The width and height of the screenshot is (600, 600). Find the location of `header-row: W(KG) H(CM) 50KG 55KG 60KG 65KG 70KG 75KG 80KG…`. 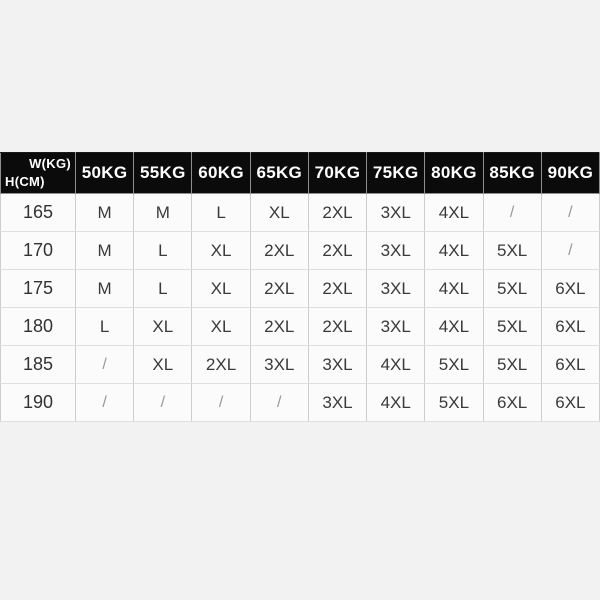

header-row: W(KG) H(CM) 50KG 55KG 60KG 65KG 70KG 75KG 80KG… is located at coordinates (300, 173).